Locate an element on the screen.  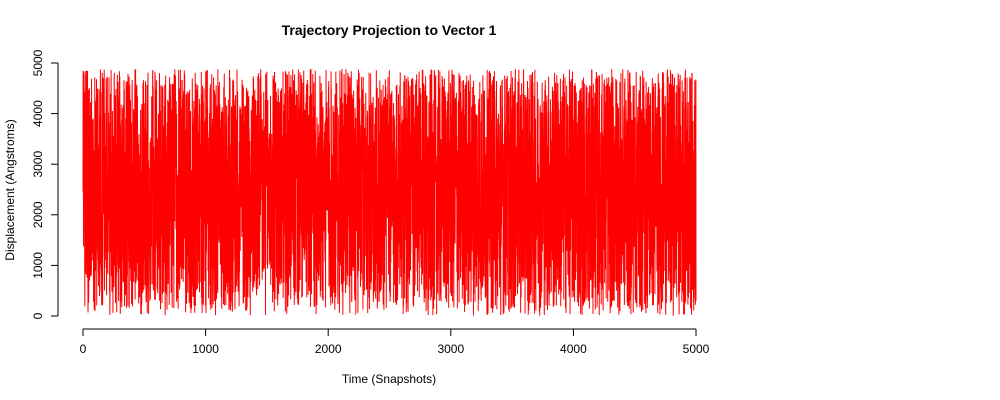
x-tick-label: 1000 is located at coordinates (205, 349).